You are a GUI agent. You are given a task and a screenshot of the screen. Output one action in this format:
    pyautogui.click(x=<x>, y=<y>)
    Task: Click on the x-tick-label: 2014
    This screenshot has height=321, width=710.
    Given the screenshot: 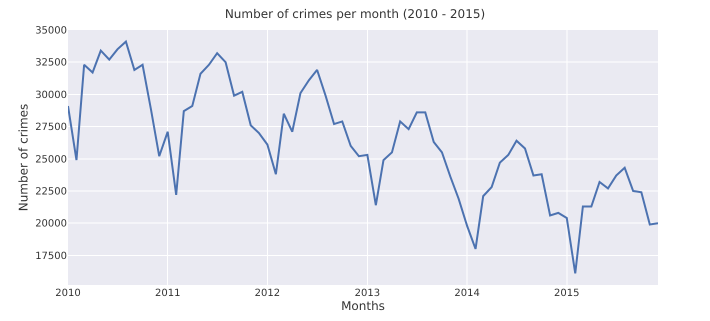 What is the action you would take?
    pyautogui.click(x=467, y=293)
    